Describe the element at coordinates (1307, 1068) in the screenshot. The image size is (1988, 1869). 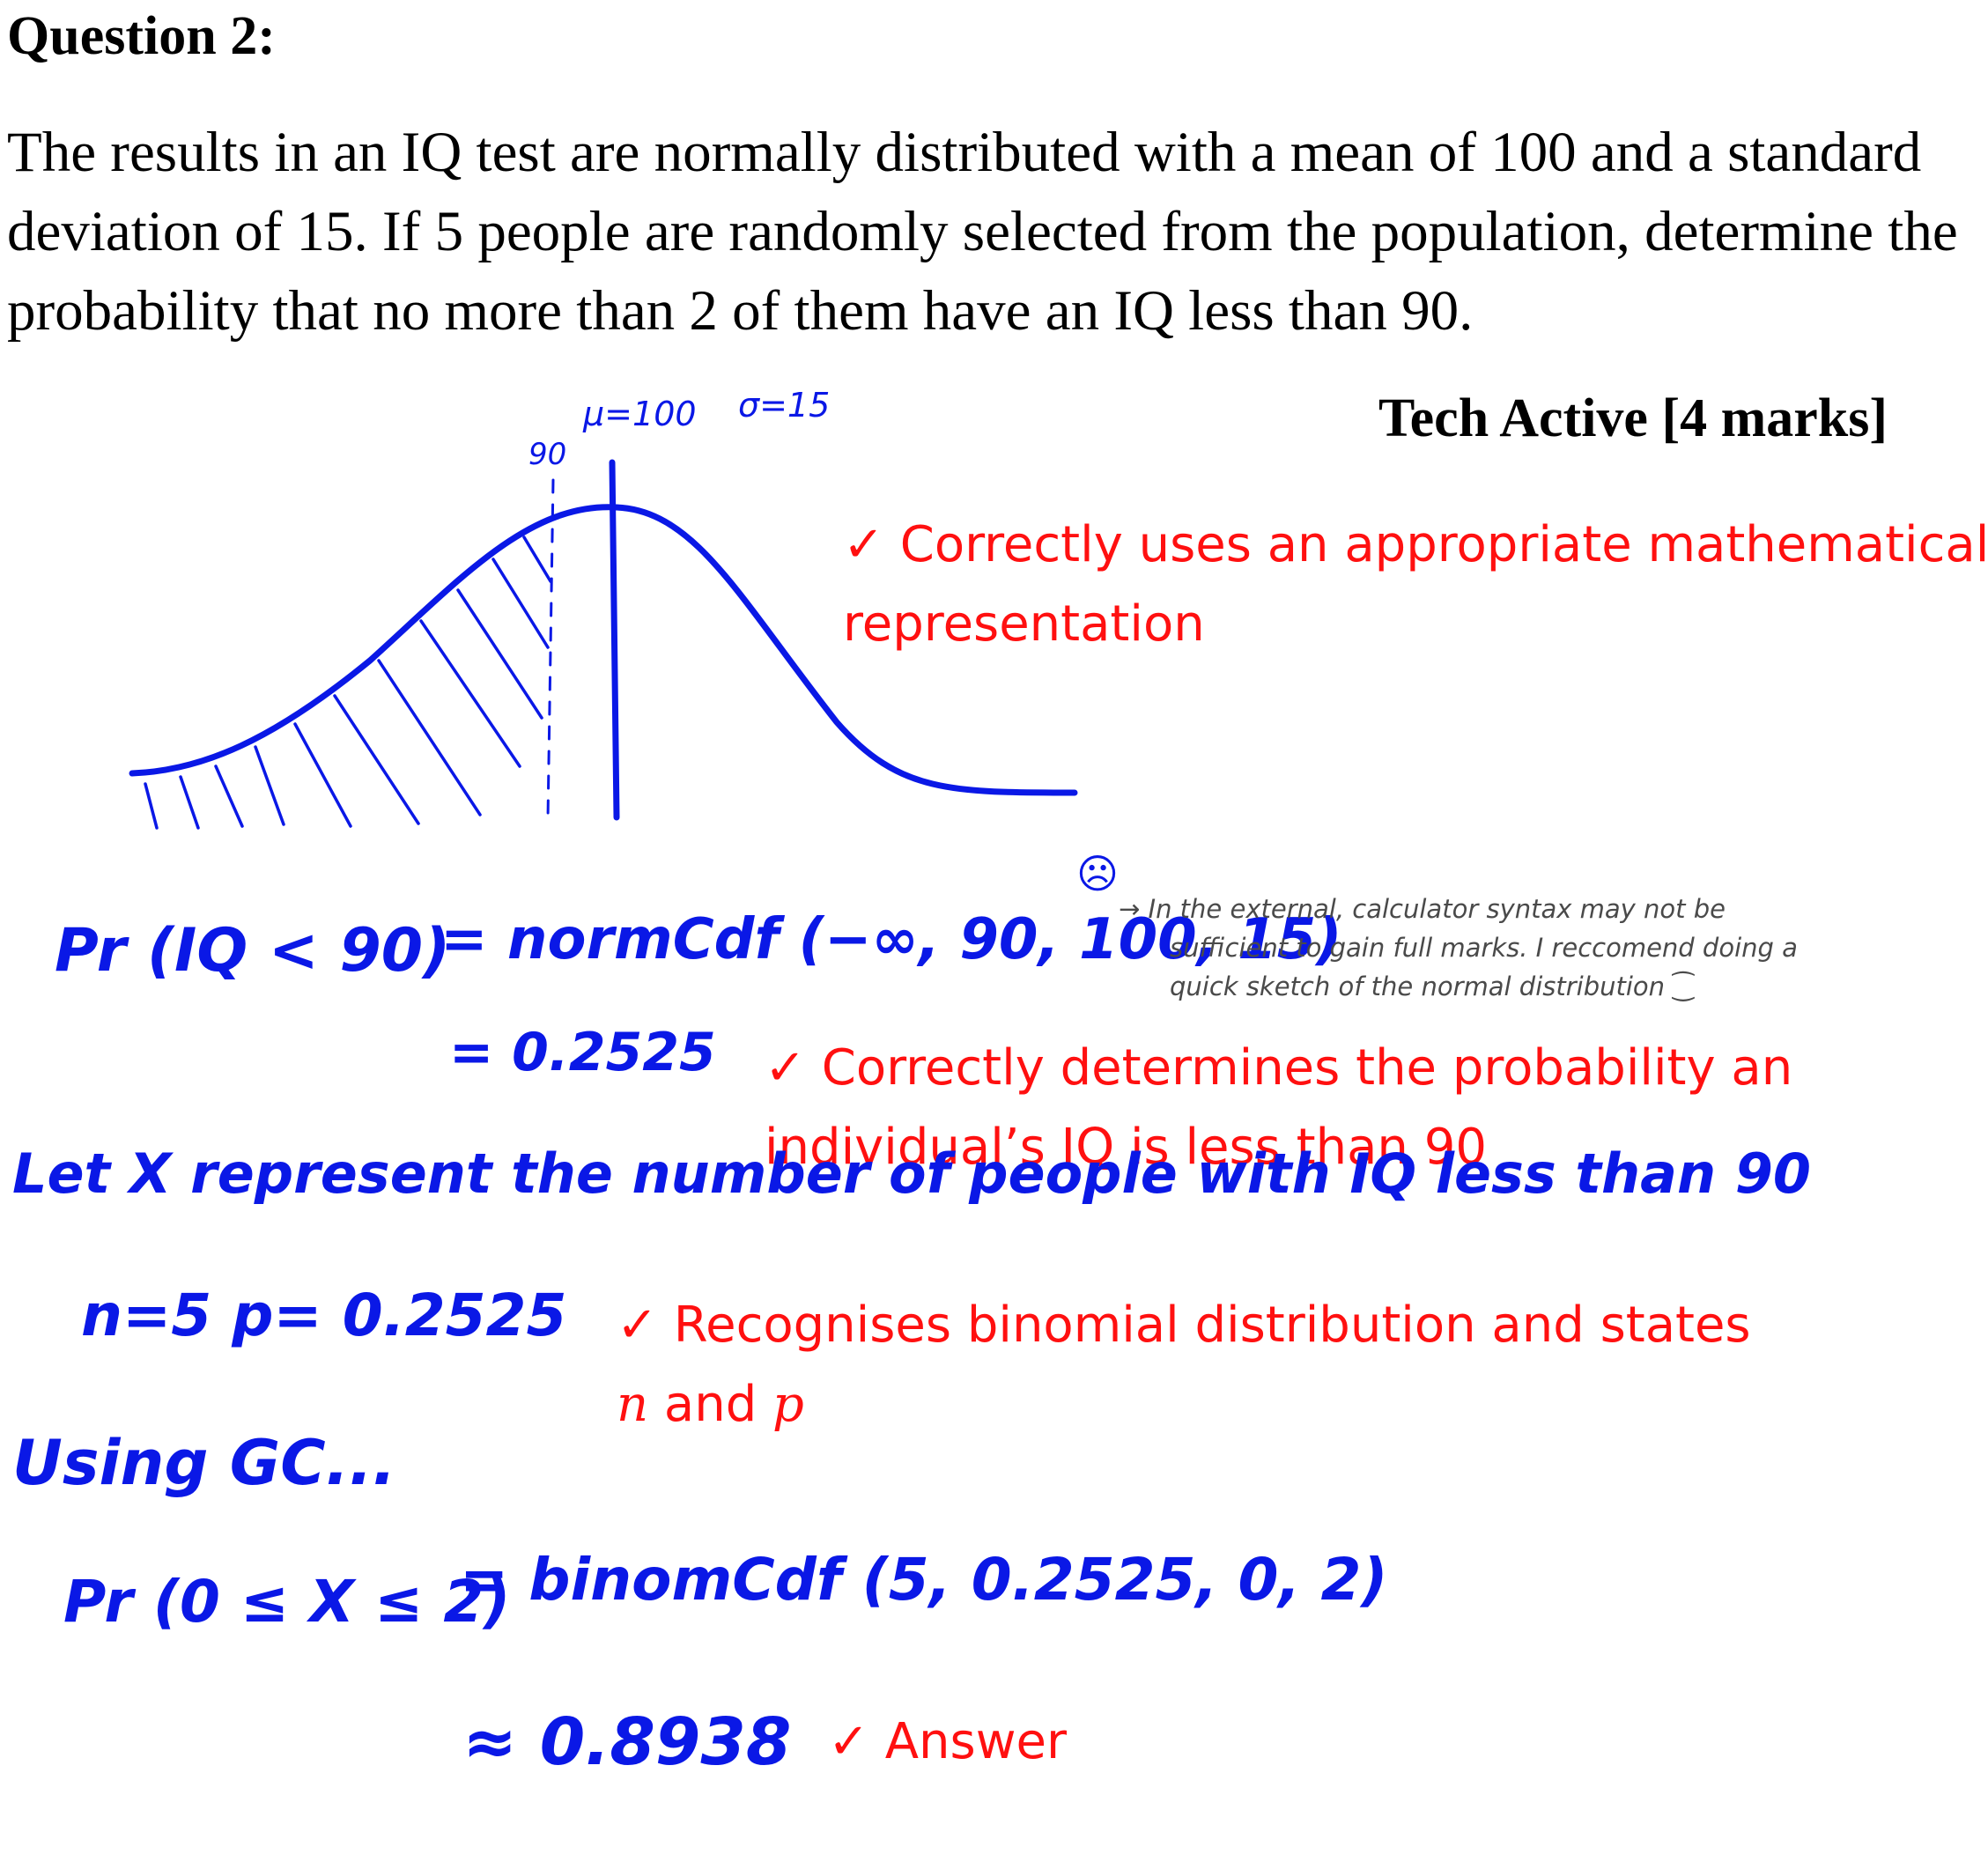
I see `criterion-2-line1: Correctly determines the probability an` at that location.